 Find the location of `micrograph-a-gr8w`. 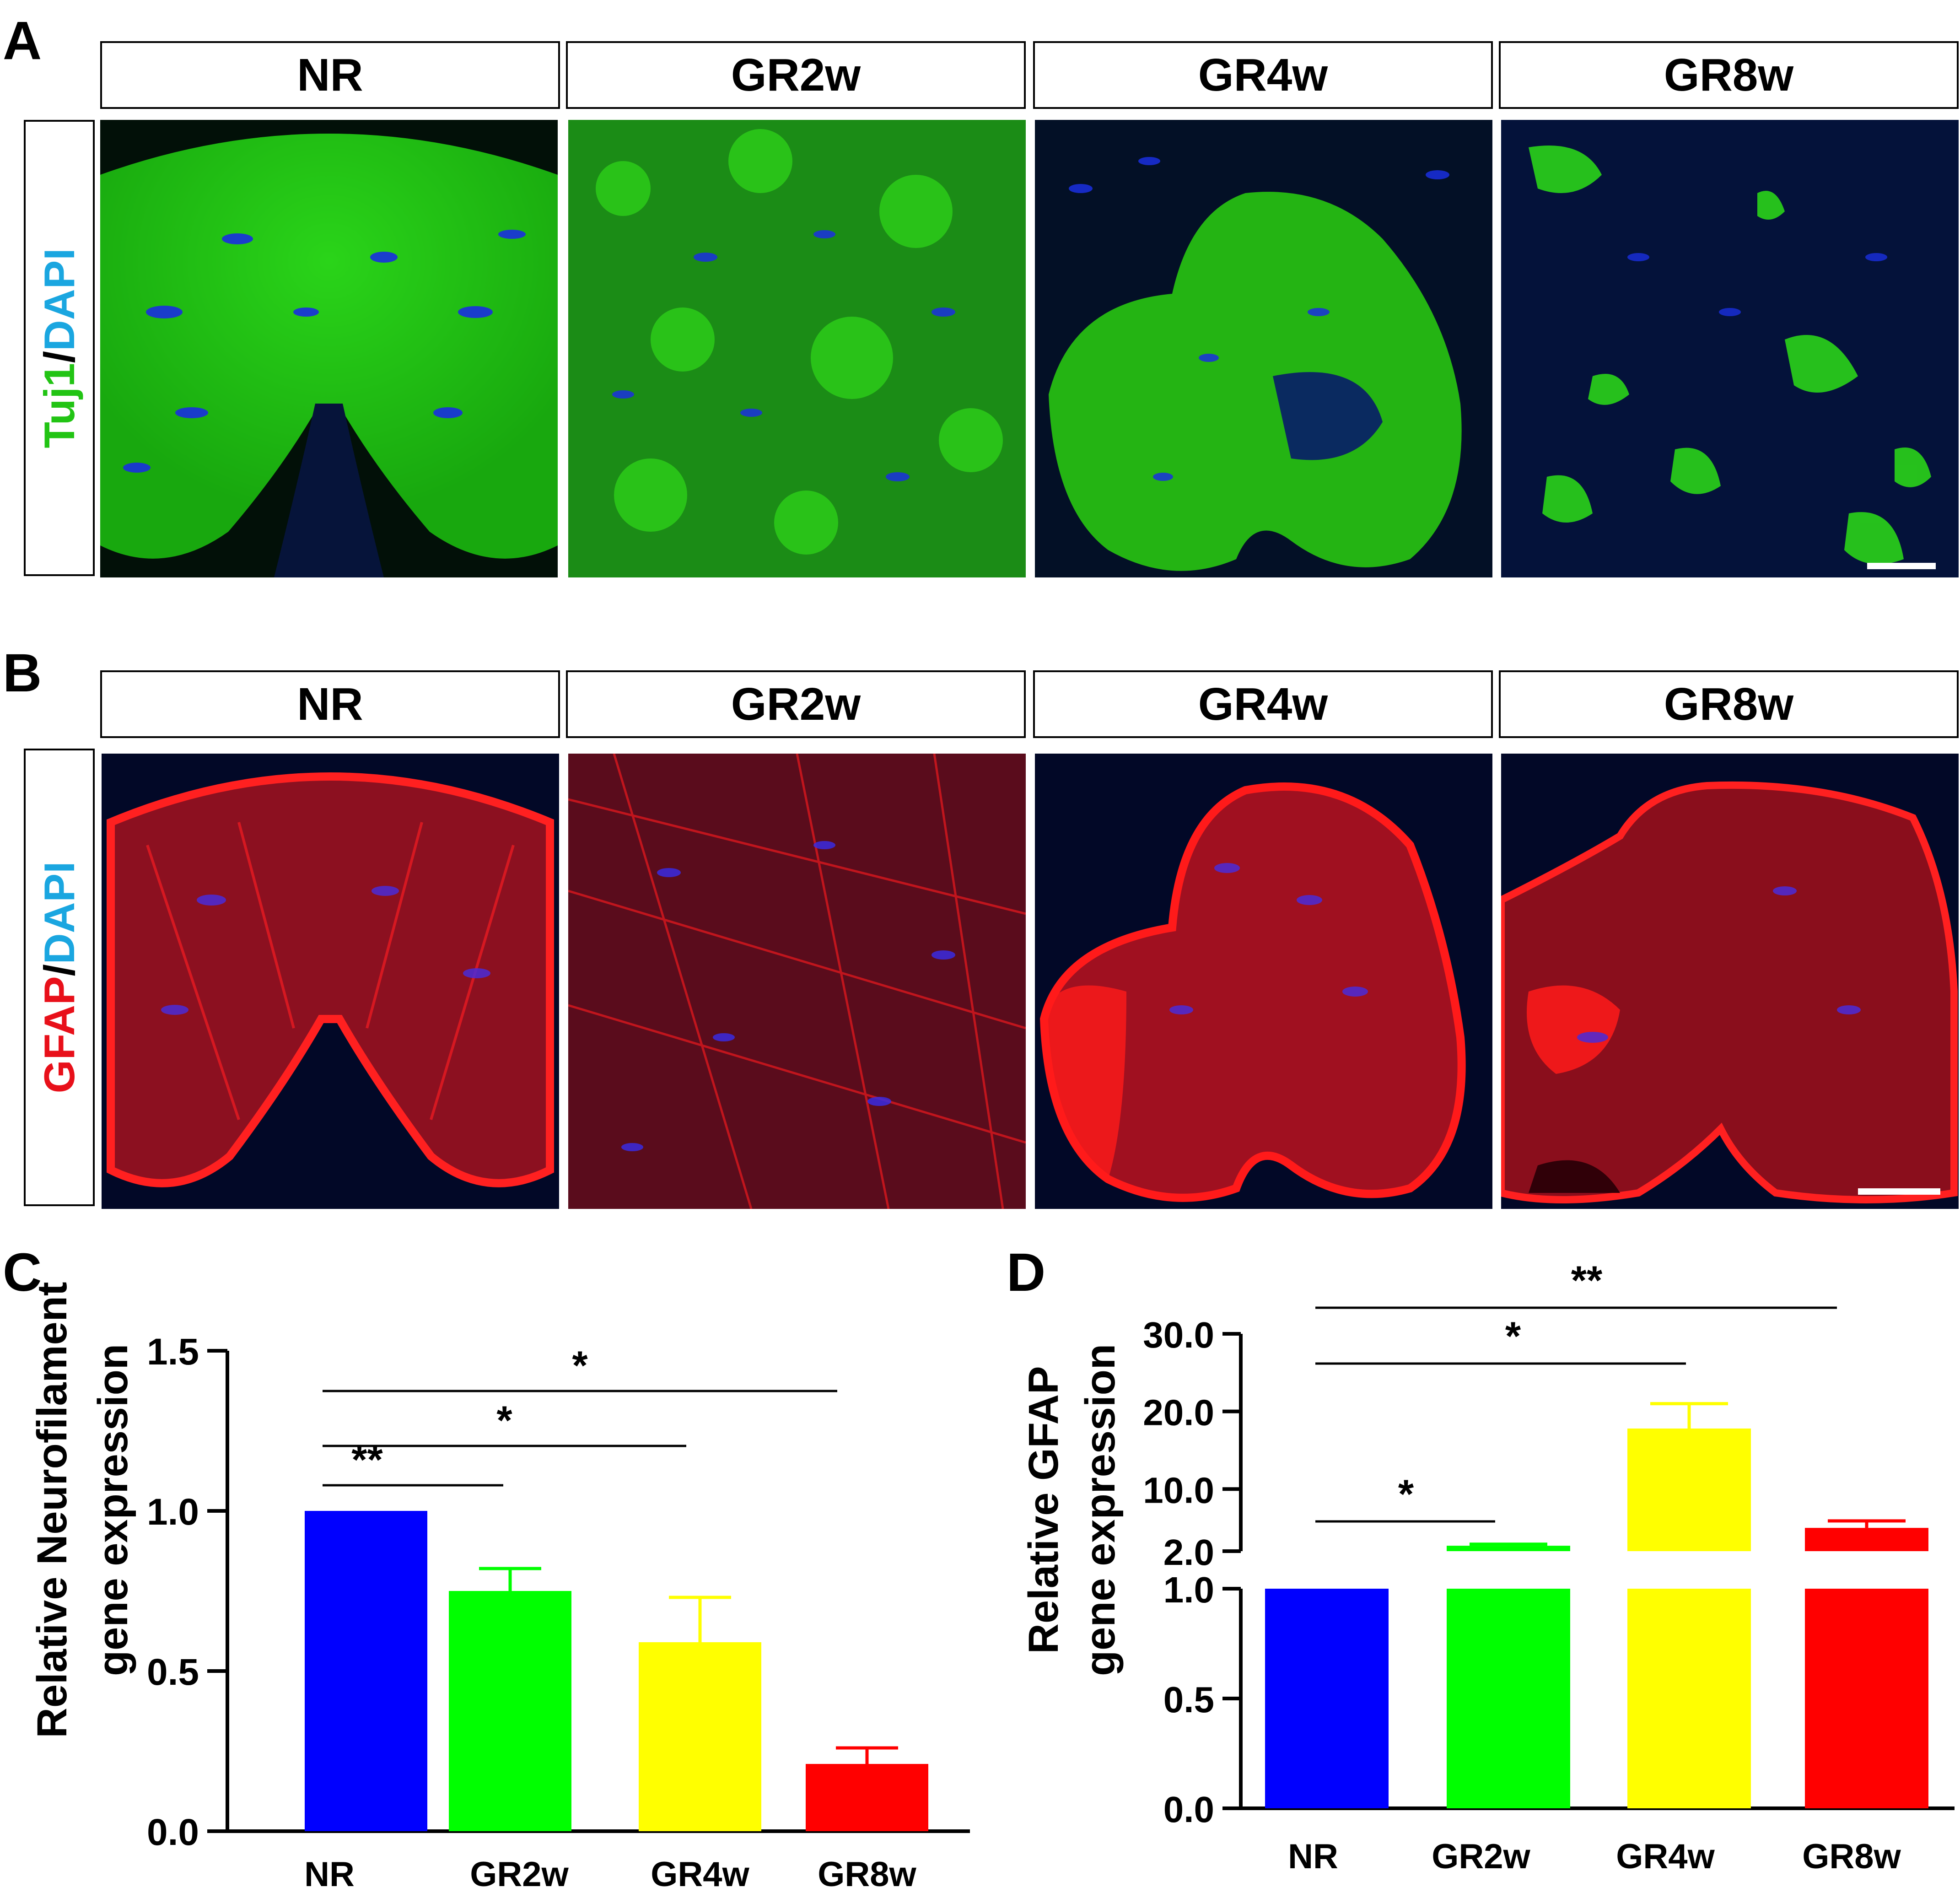

micrograph-a-gr8w is located at coordinates (1730, 348).